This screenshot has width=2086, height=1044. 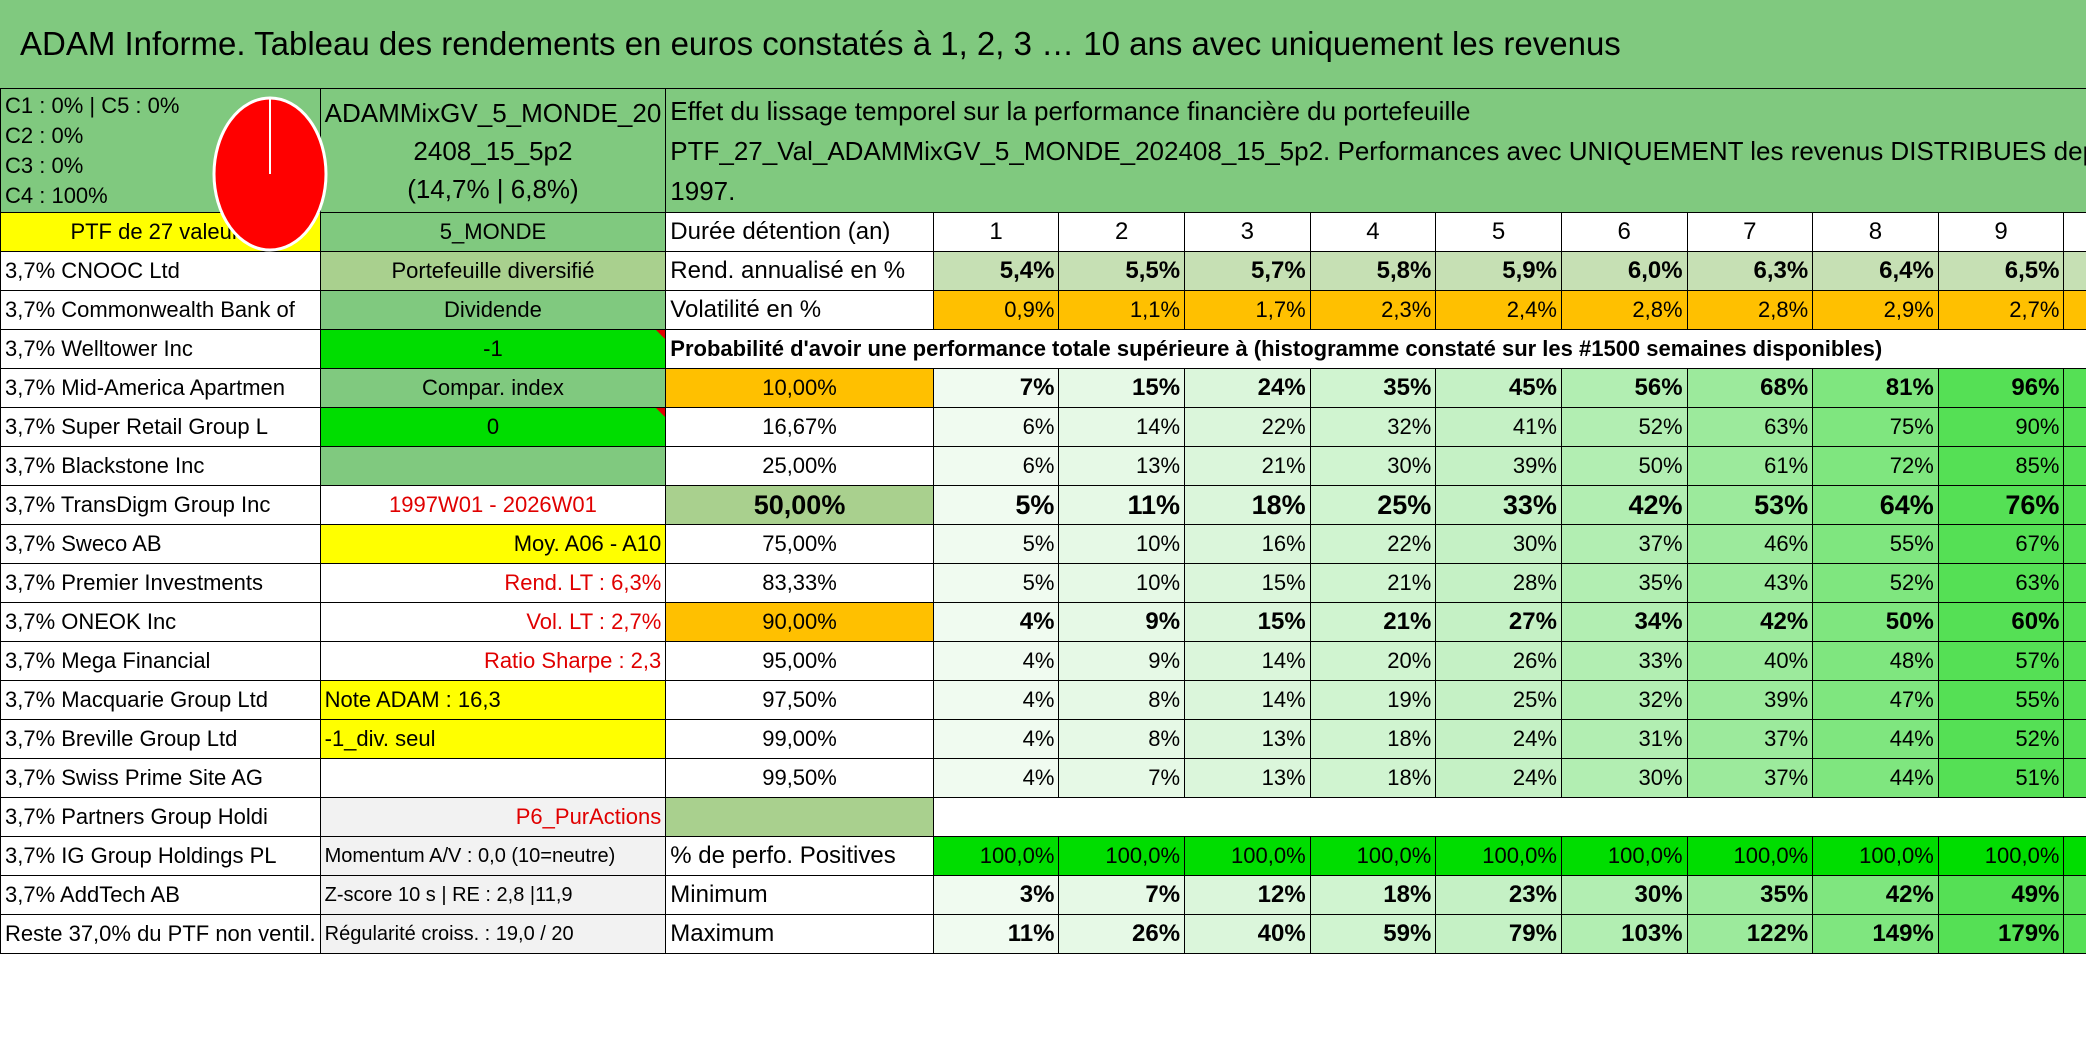 What do you see at coordinates (2001, 271) in the screenshot?
I see `return-value: 6,5%` at bounding box center [2001, 271].